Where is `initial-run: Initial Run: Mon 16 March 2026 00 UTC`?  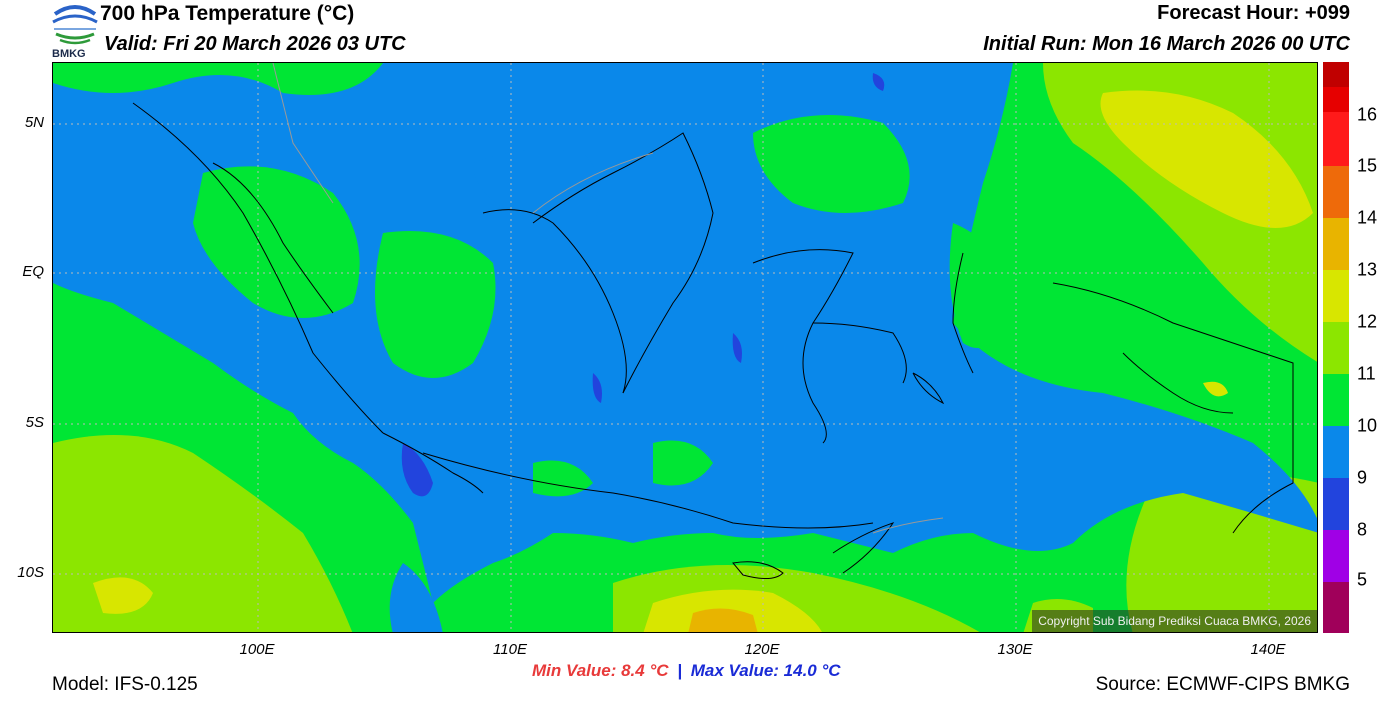 initial-run: Initial Run: Mon 16 March 2026 00 UTC is located at coordinates (1166, 44).